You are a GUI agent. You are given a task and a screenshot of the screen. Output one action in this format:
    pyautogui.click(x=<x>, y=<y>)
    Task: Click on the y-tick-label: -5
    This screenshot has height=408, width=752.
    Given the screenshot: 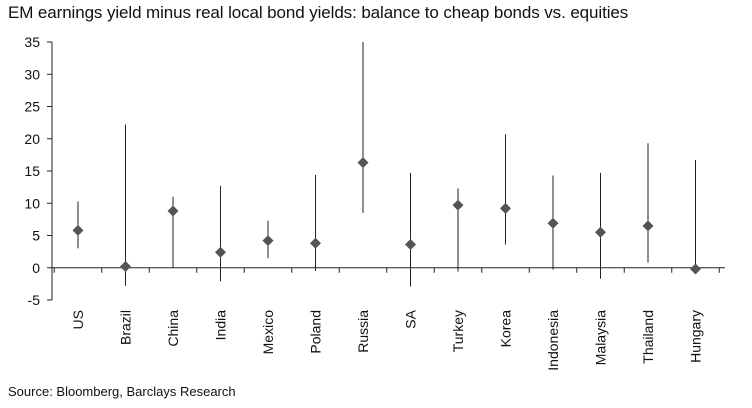 What is the action you would take?
    pyautogui.click(x=34, y=300)
    